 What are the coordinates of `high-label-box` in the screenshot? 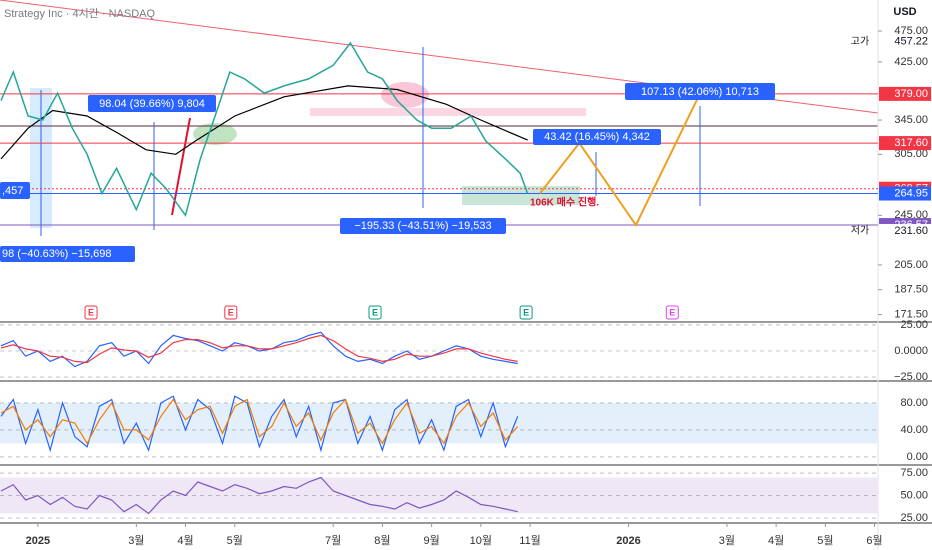 It's located at (905, 41).